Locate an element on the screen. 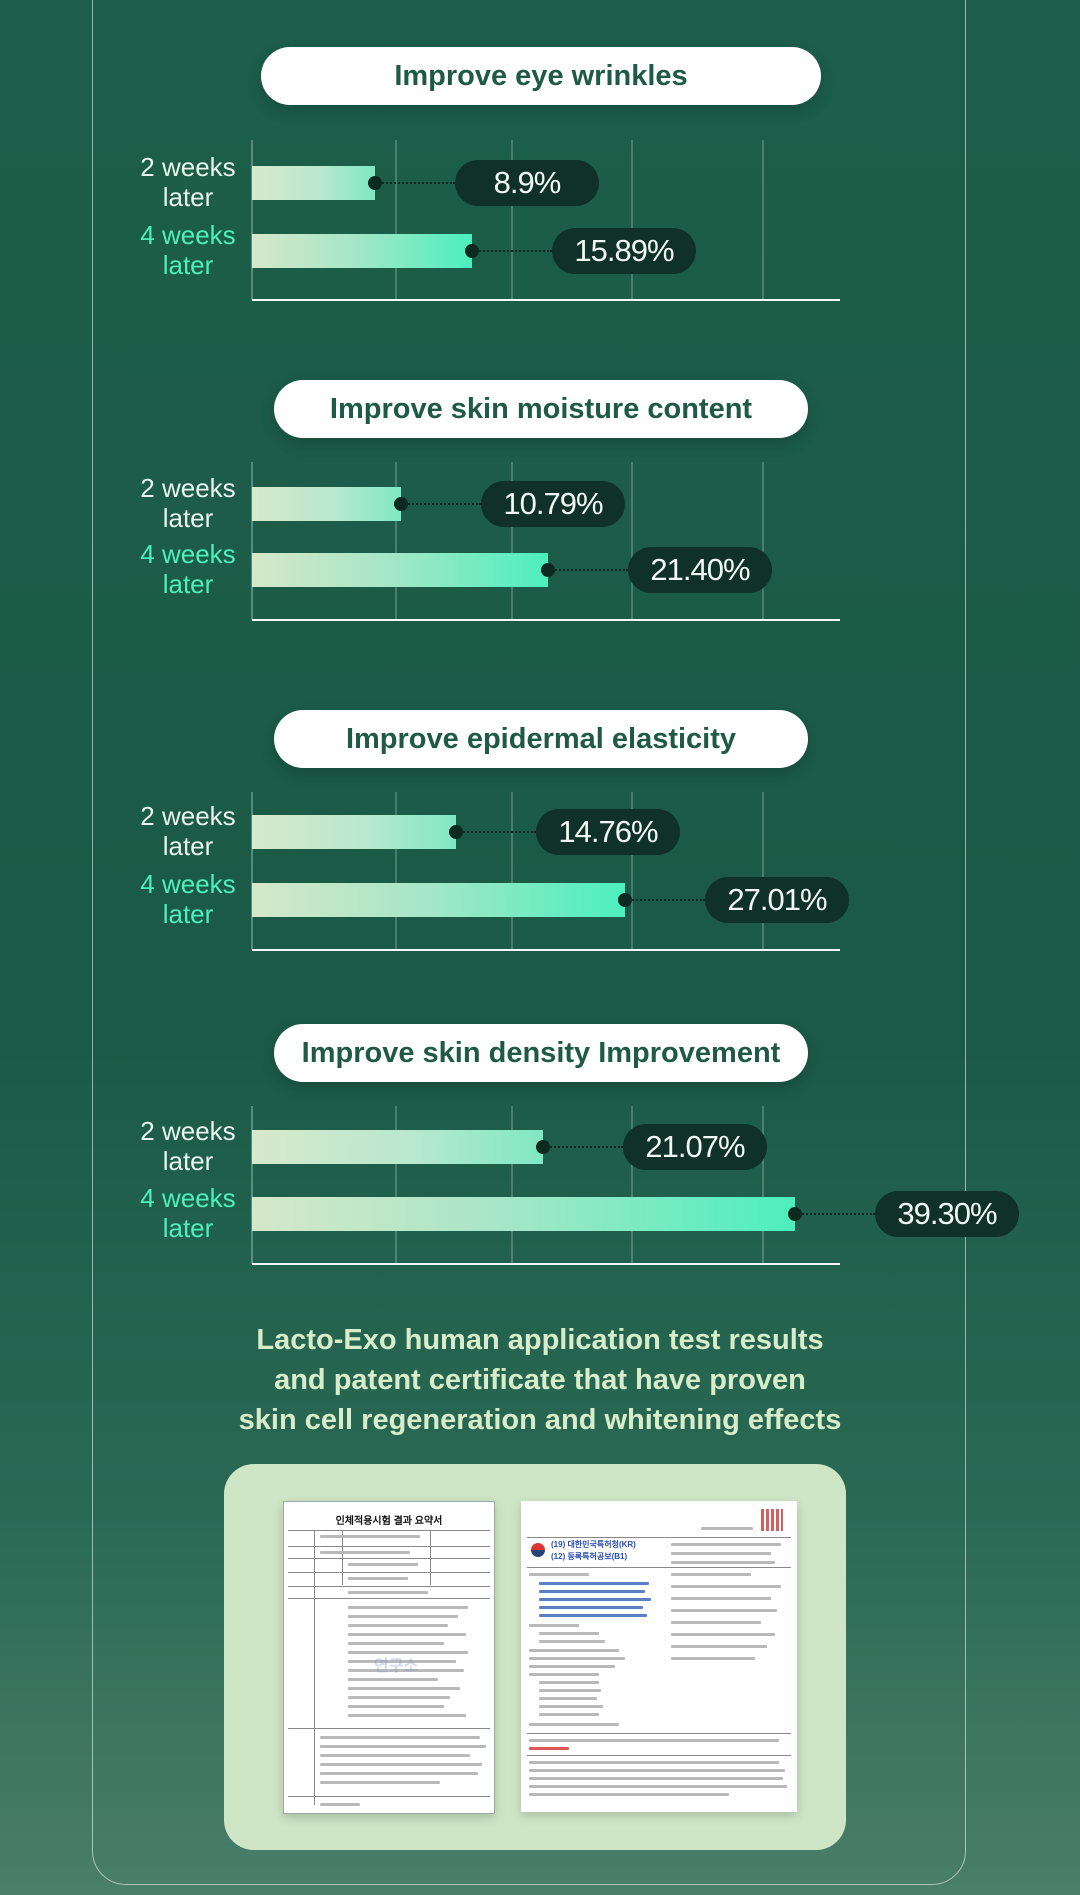  doc2-issuer: (19) 대한민국특허청(KR) is located at coordinates (593, 1544).